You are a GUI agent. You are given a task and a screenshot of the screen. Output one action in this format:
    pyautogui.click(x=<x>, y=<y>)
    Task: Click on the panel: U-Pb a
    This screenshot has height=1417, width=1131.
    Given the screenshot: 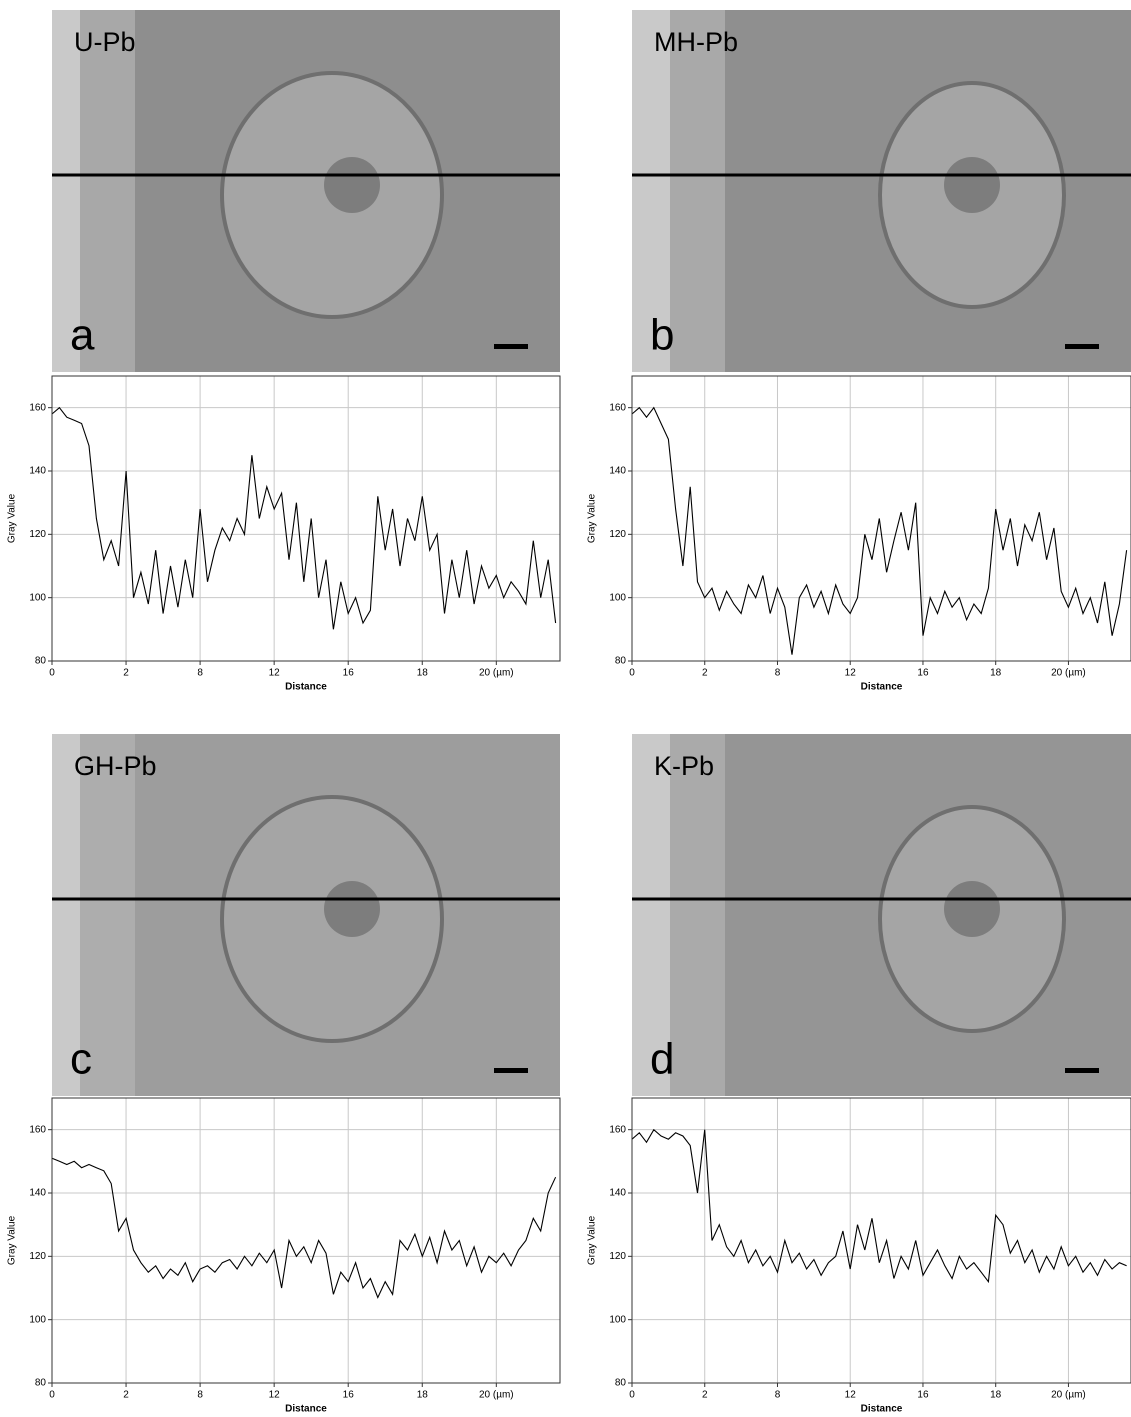 What is the action you would take?
    pyautogui.click(x=306, y=191)
    